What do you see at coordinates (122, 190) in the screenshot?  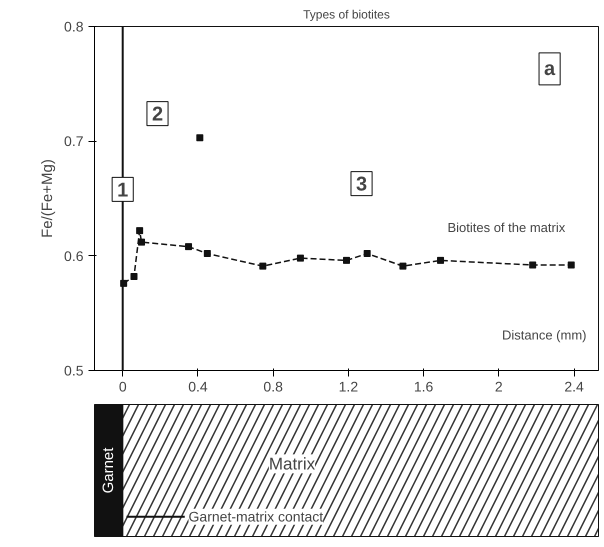 I see `annotation: 1` at bounding box center [122, 190].